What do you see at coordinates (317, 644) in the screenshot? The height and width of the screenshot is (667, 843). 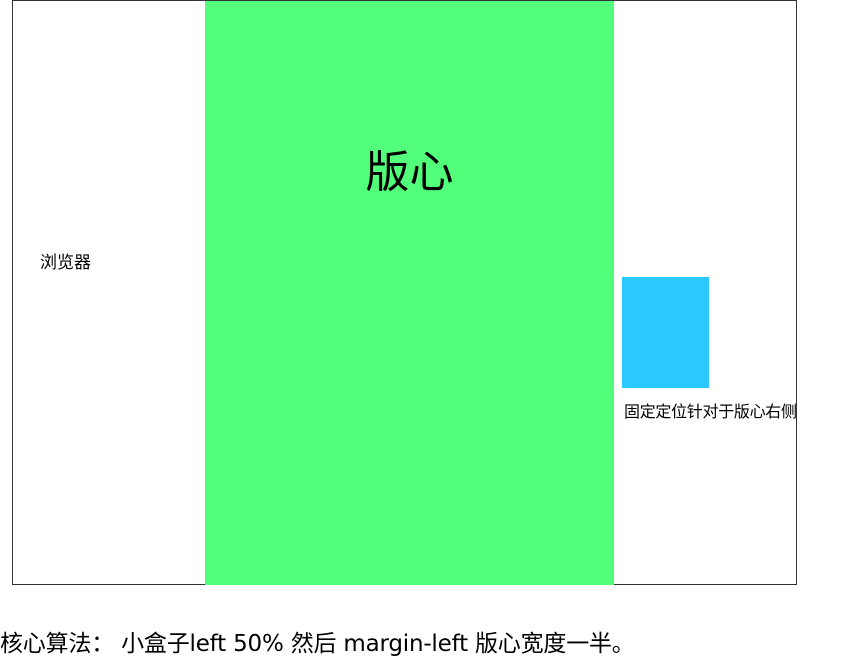 I see `formula-text: 核心算法： 小盒子left 50% 然后 margin-left 版心宽度一半。` at bounding box center [317, 644].